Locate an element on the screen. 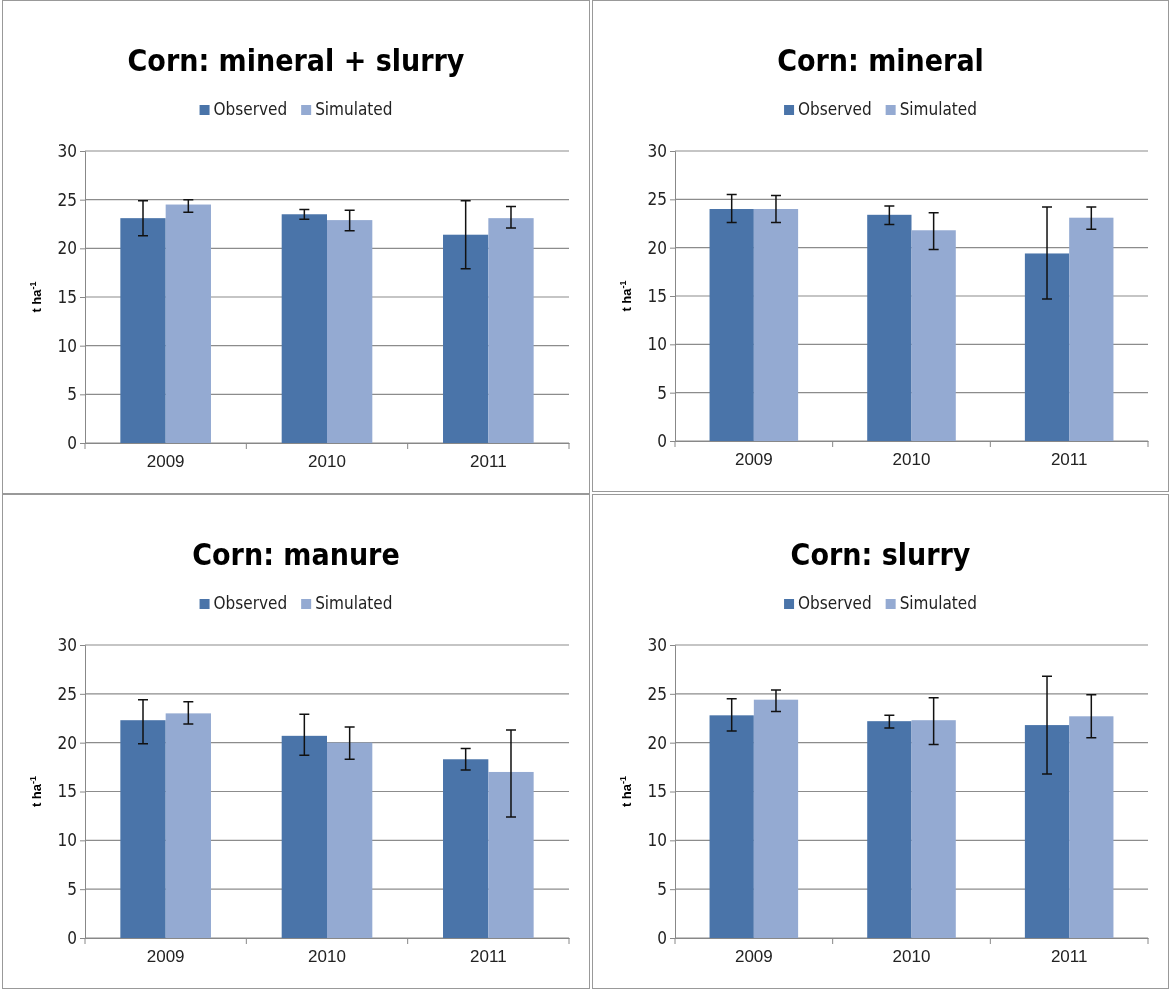  chart-title: Corn: manure is located at coordinates (296, 554).